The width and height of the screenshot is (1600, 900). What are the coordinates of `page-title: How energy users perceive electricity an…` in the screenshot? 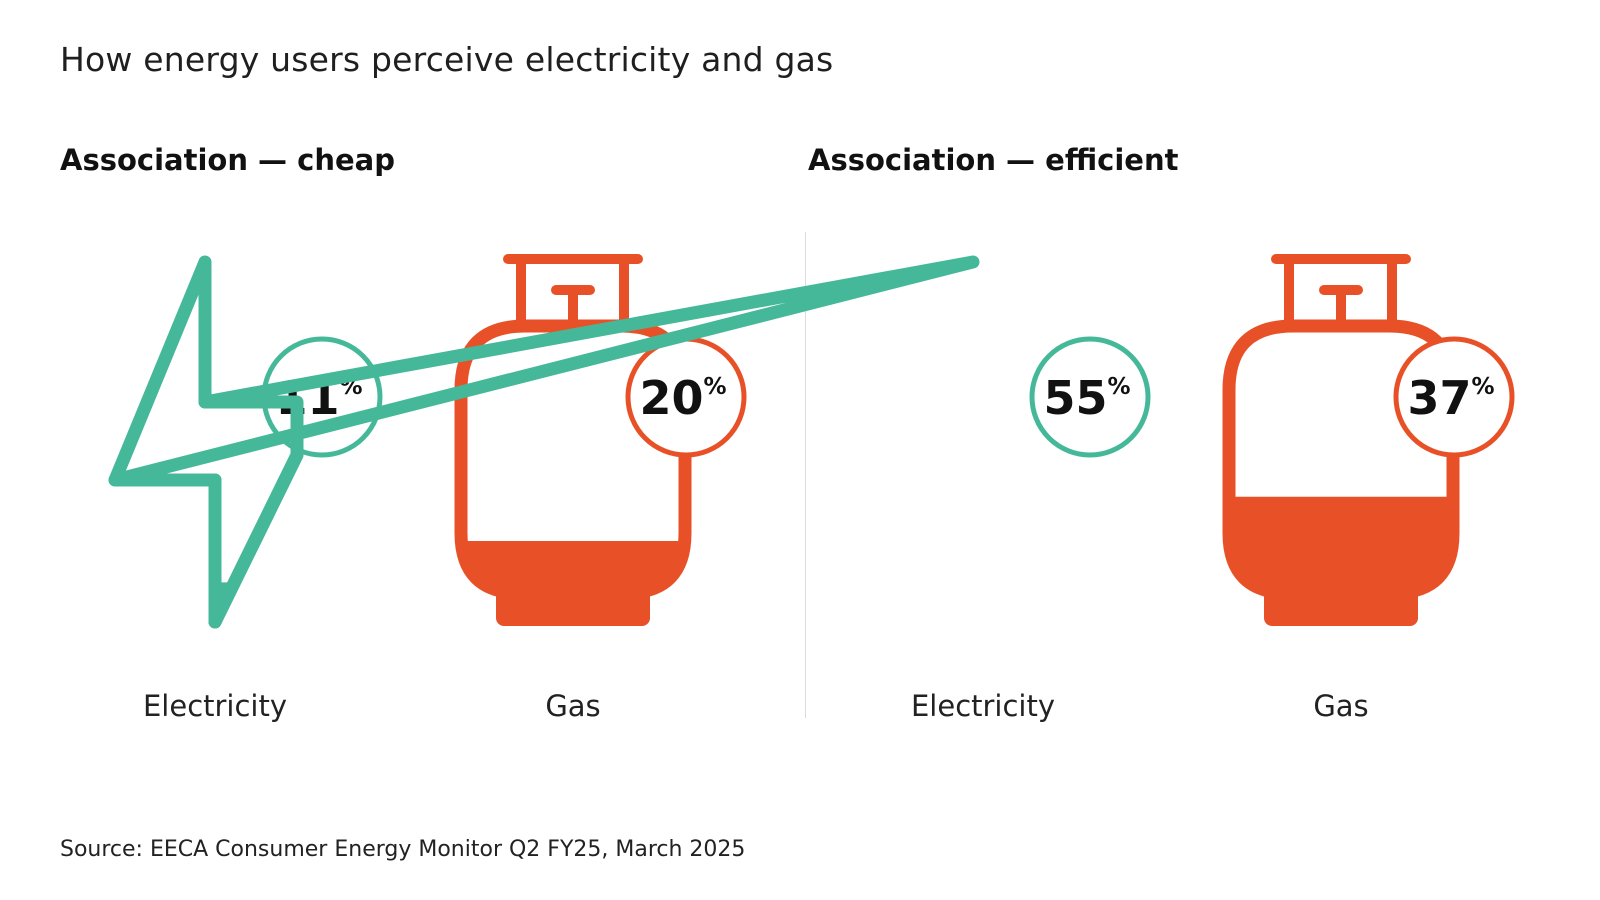 It's located at (447, 59).